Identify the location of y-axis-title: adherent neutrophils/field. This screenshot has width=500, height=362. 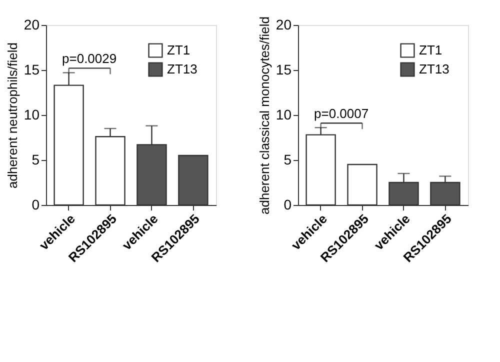
(12, 115).